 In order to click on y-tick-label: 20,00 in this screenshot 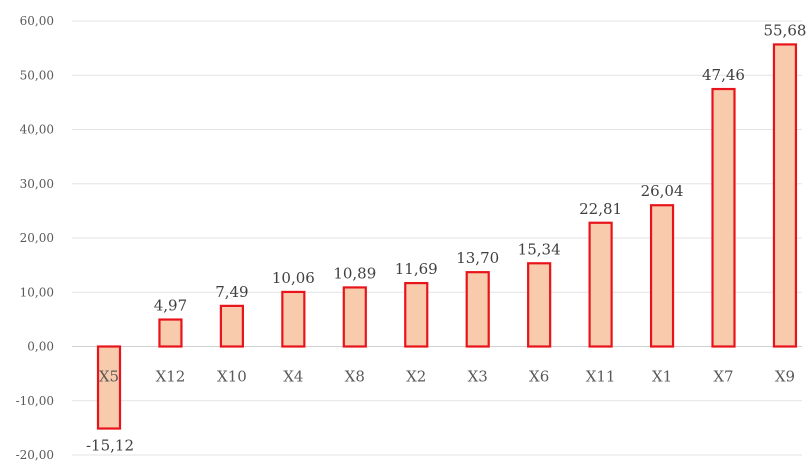, I will do `click(37, 238)`.